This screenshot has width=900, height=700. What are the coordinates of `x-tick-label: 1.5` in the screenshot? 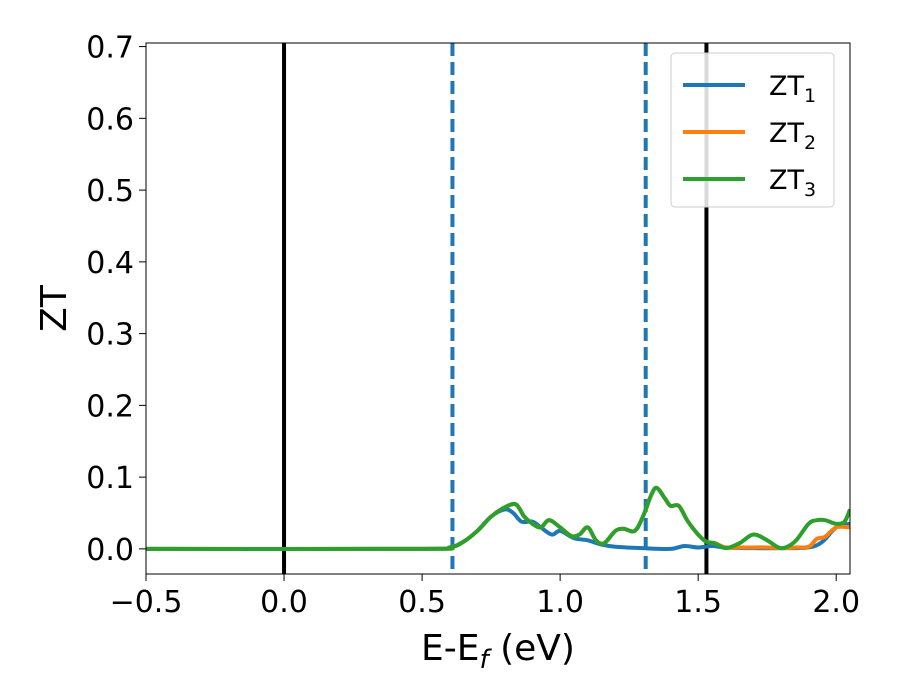 It's located at (698, 602).